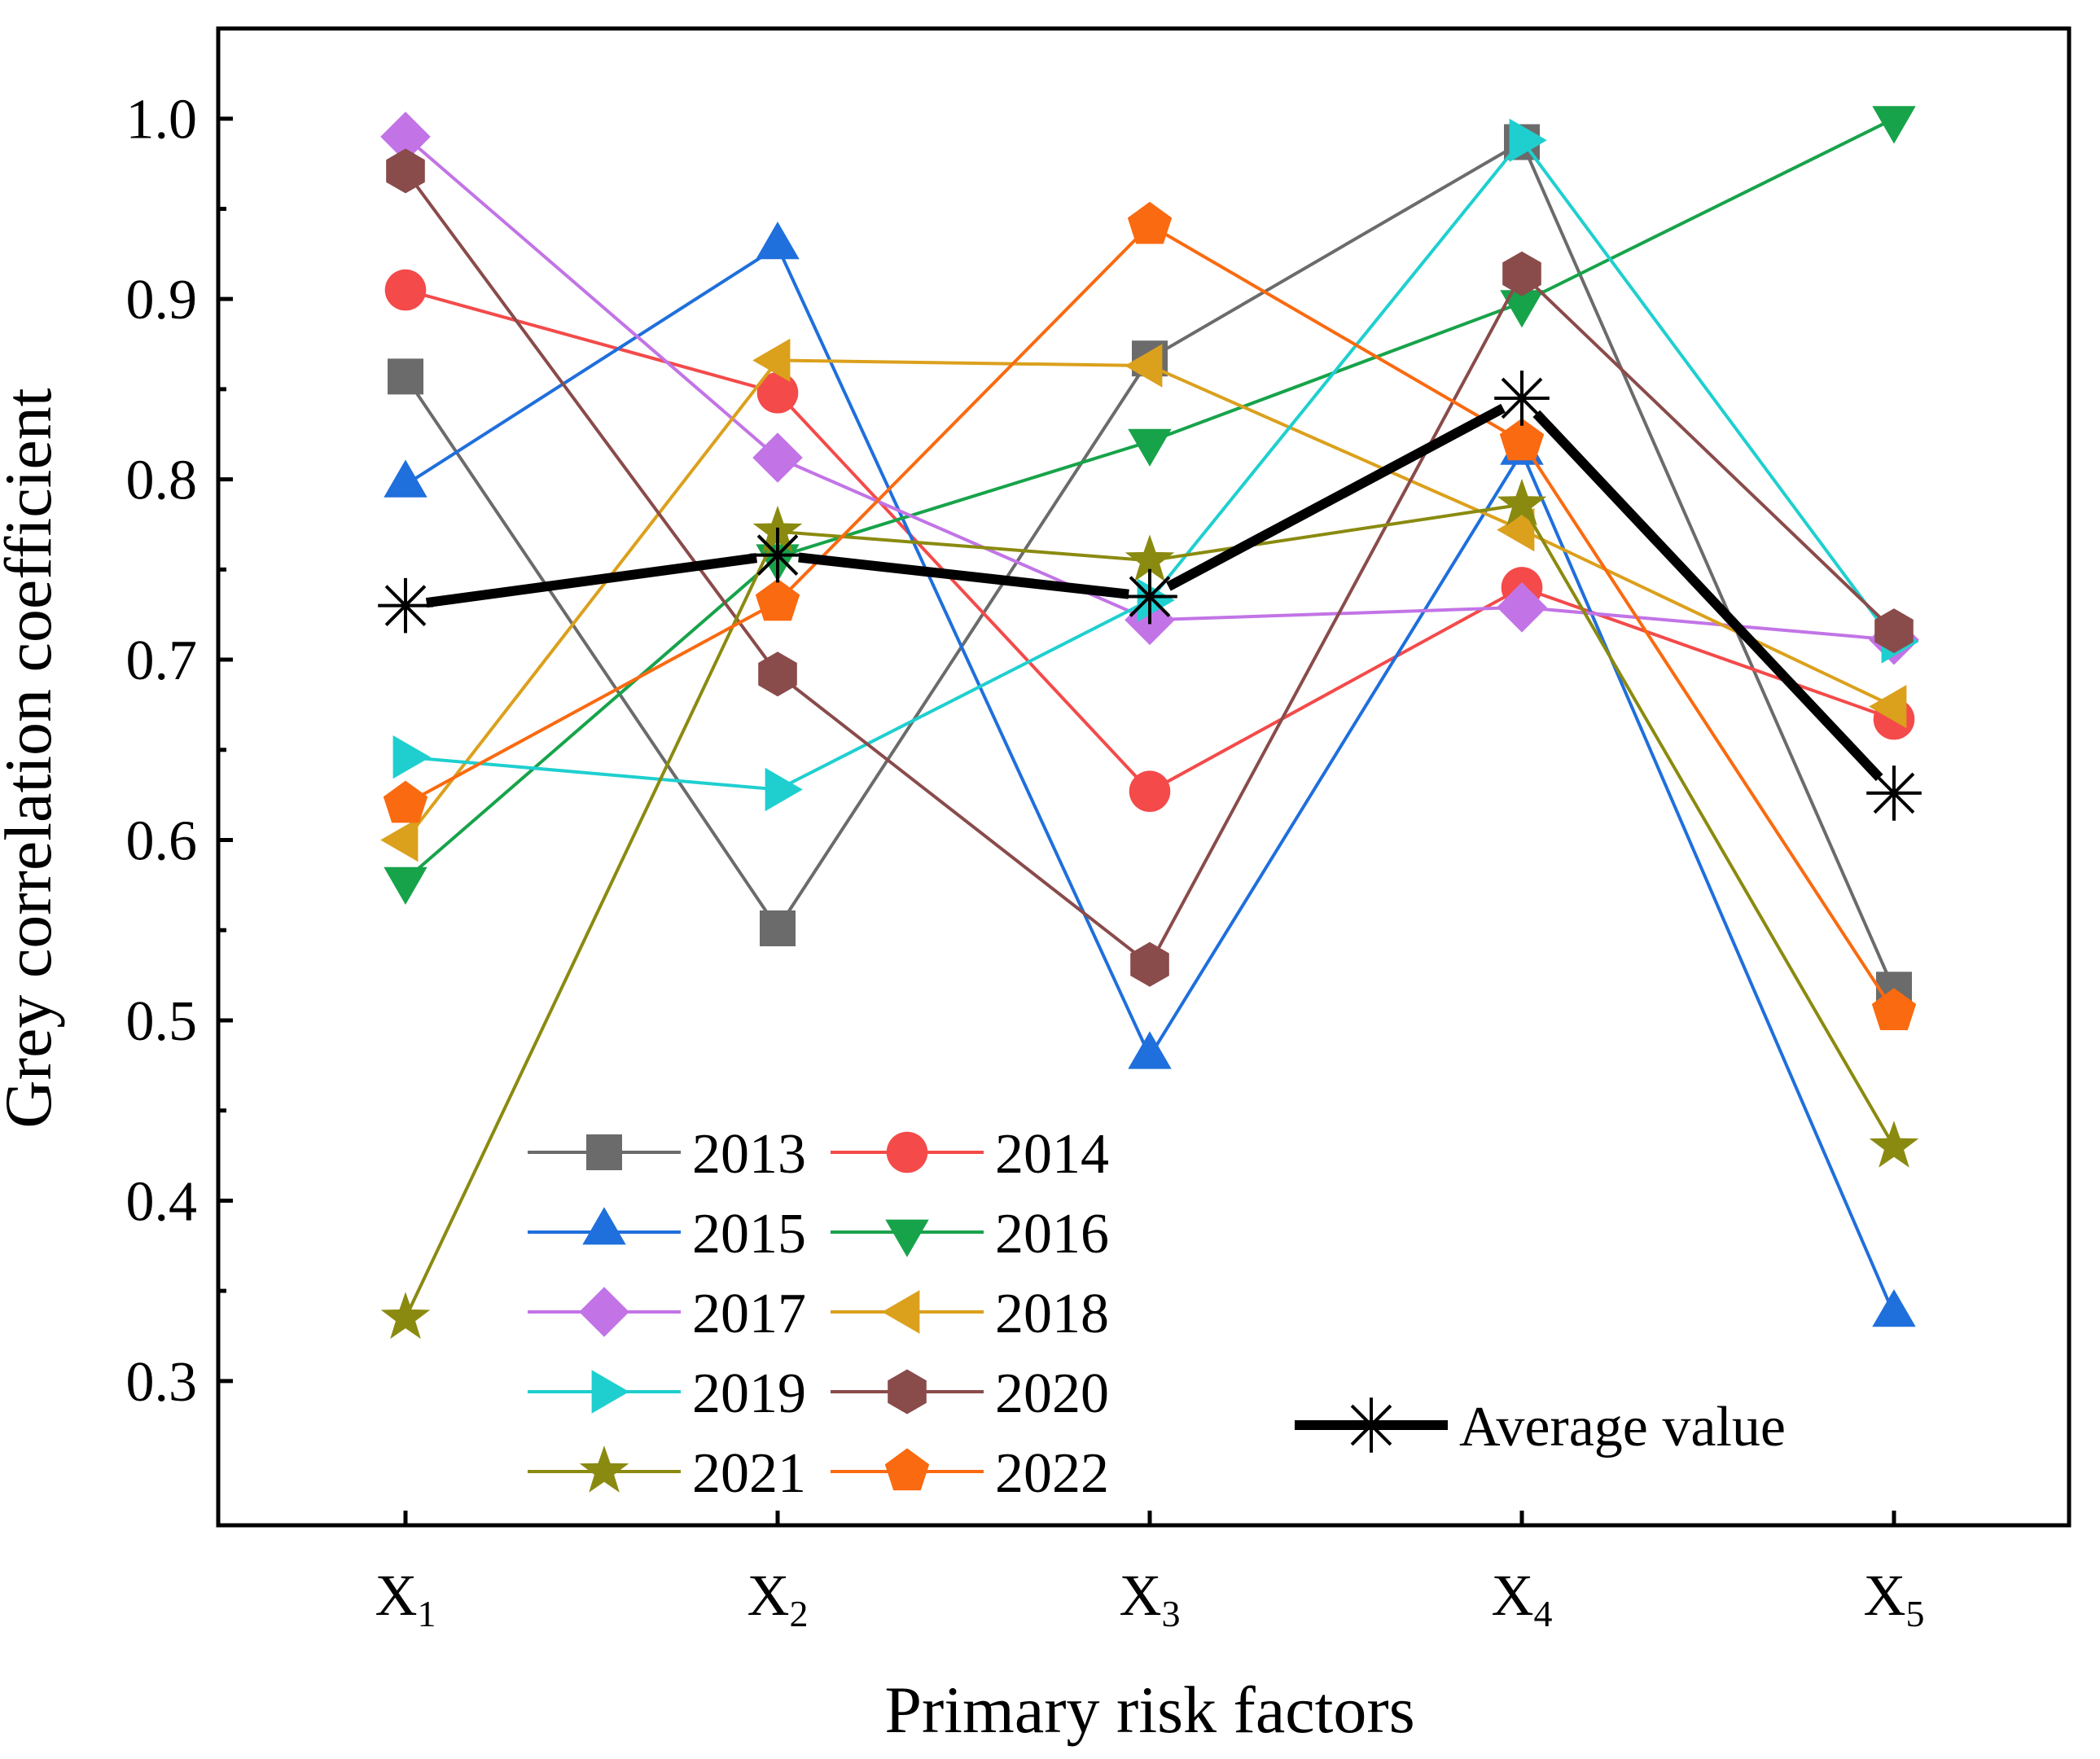 This screenshot has width=2100, height=1759. Describe the element at coordinates (749, 1393) in the screenshot. I see `legend-label-2019: 2019` at that location.